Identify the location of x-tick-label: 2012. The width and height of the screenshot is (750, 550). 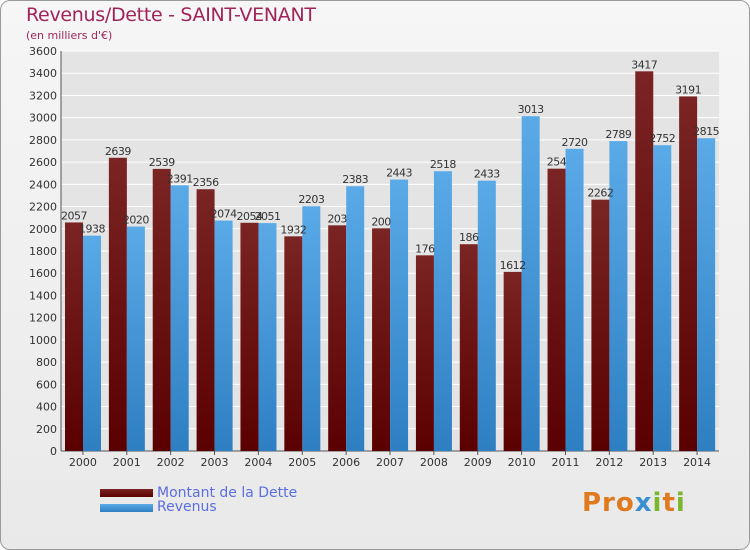
(609, 462).